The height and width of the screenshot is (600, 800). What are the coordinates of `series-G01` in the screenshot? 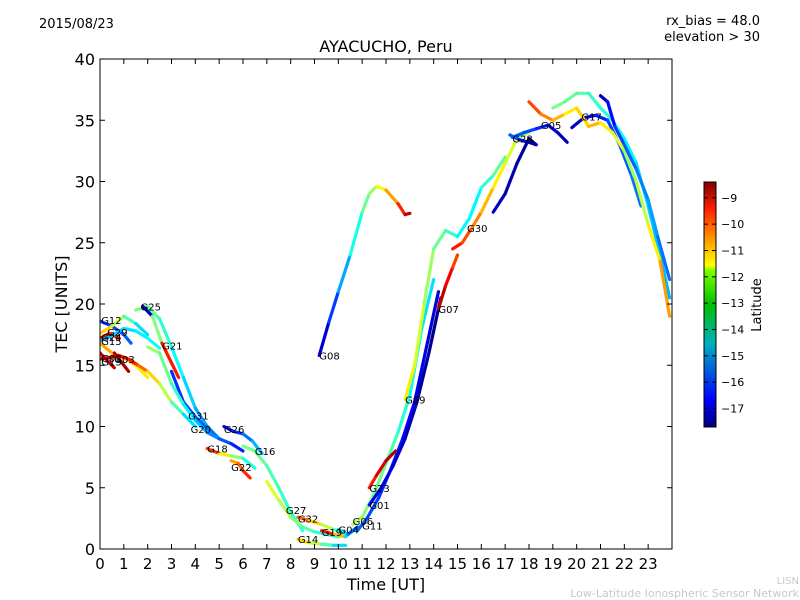 It's located at (405, 401).